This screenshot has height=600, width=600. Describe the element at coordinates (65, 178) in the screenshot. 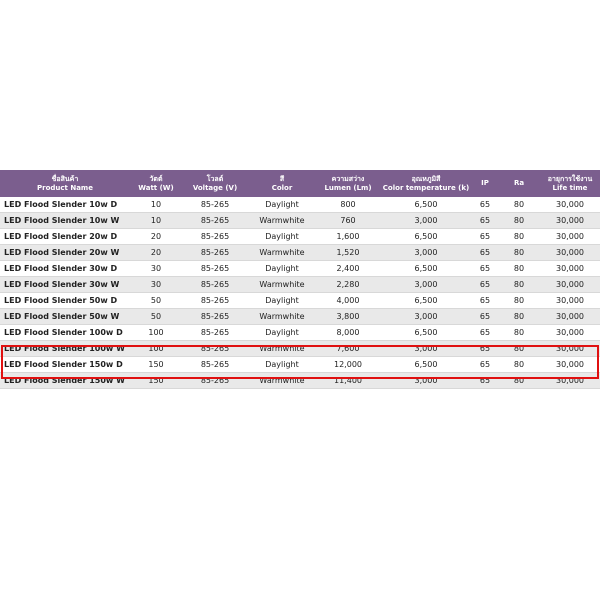

I see `header-thai: ชื่อสินค้า` at that location.